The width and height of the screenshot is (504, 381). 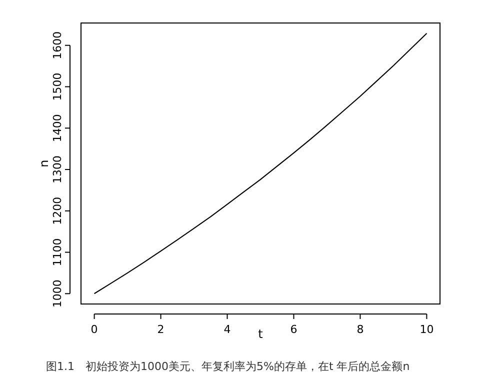 What do you see at coordinates (57, 294) in the screenshot?
I see `y-tick-label: 1000` at bounding box center [57, 294].